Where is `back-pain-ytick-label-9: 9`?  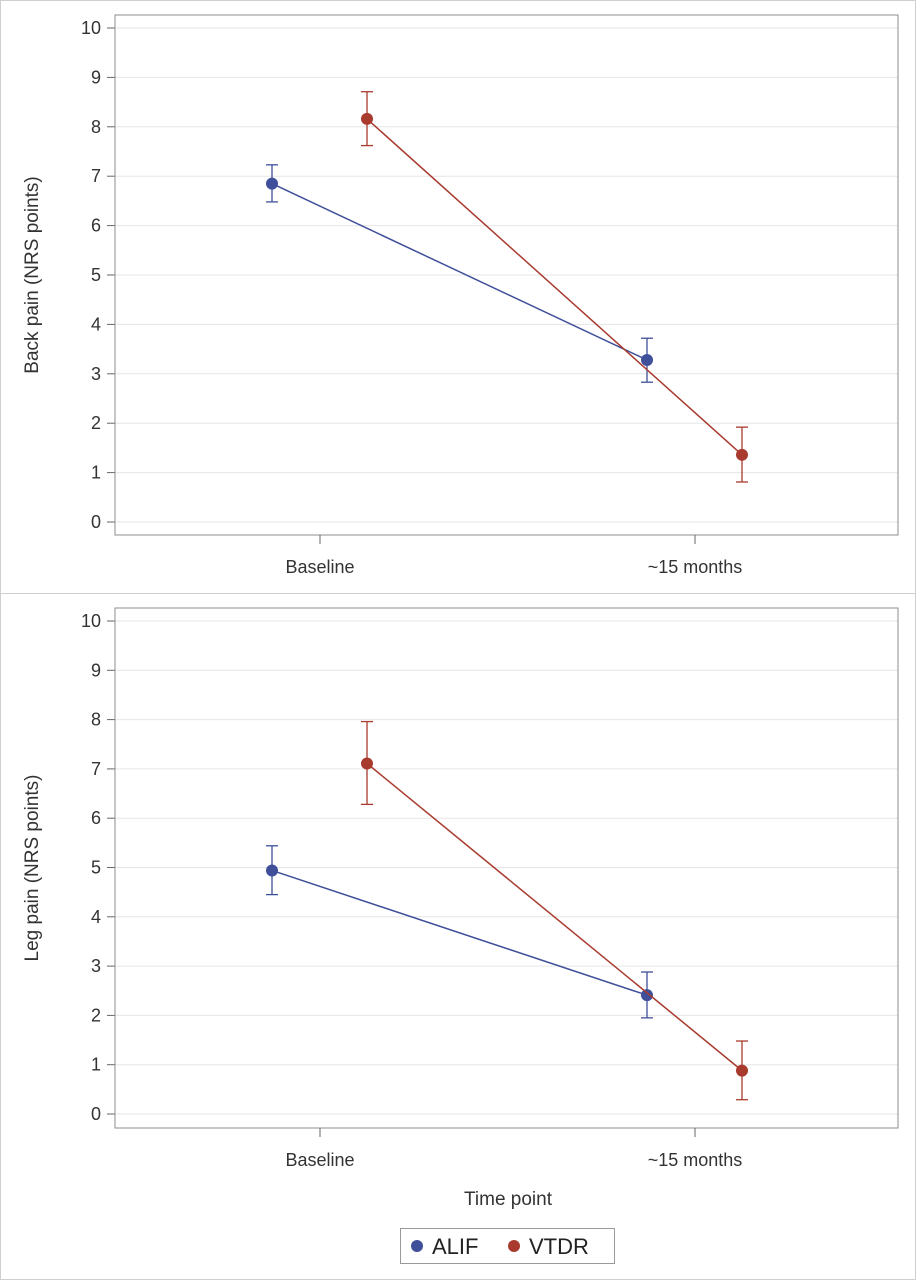 back-pain-ytick-label-9: 9 is located at coordinates (96, 77).